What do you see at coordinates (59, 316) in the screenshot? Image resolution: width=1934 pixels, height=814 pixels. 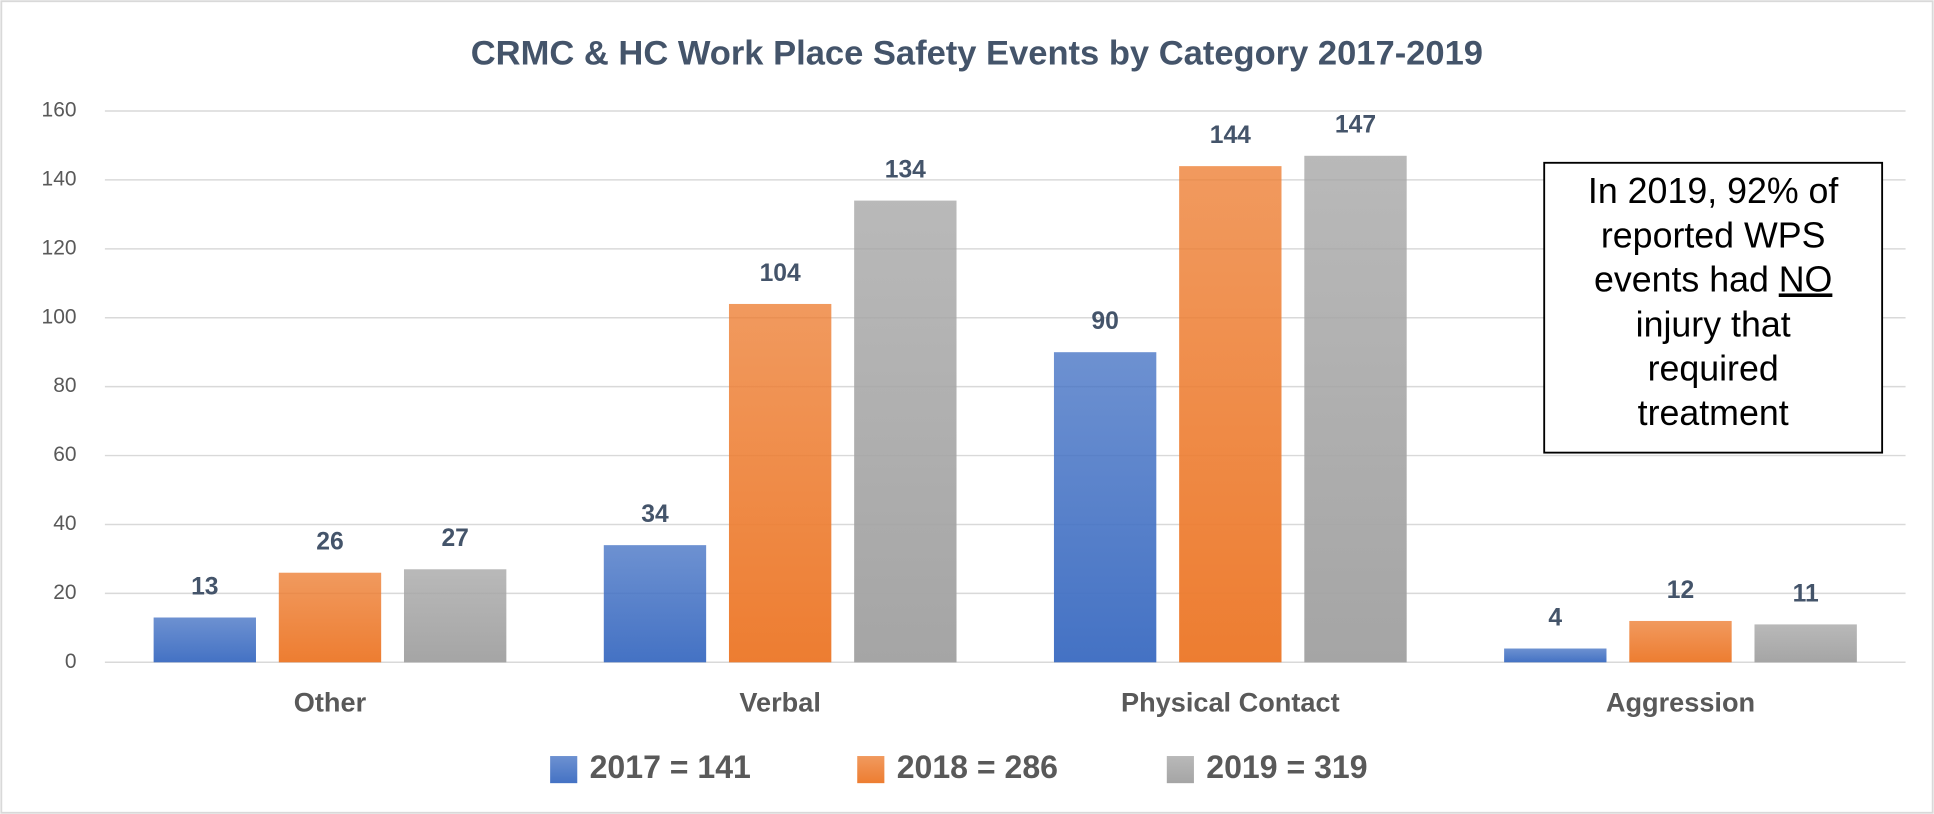 I see `y-tick-label: 100` at bounding box center [59, 316].